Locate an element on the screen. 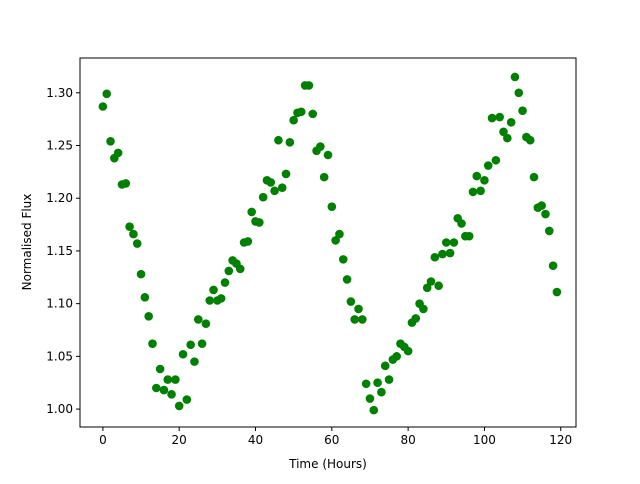 The image size is (640, 484). y-tick-label: 1.30 is located at coordinates (59, 93).